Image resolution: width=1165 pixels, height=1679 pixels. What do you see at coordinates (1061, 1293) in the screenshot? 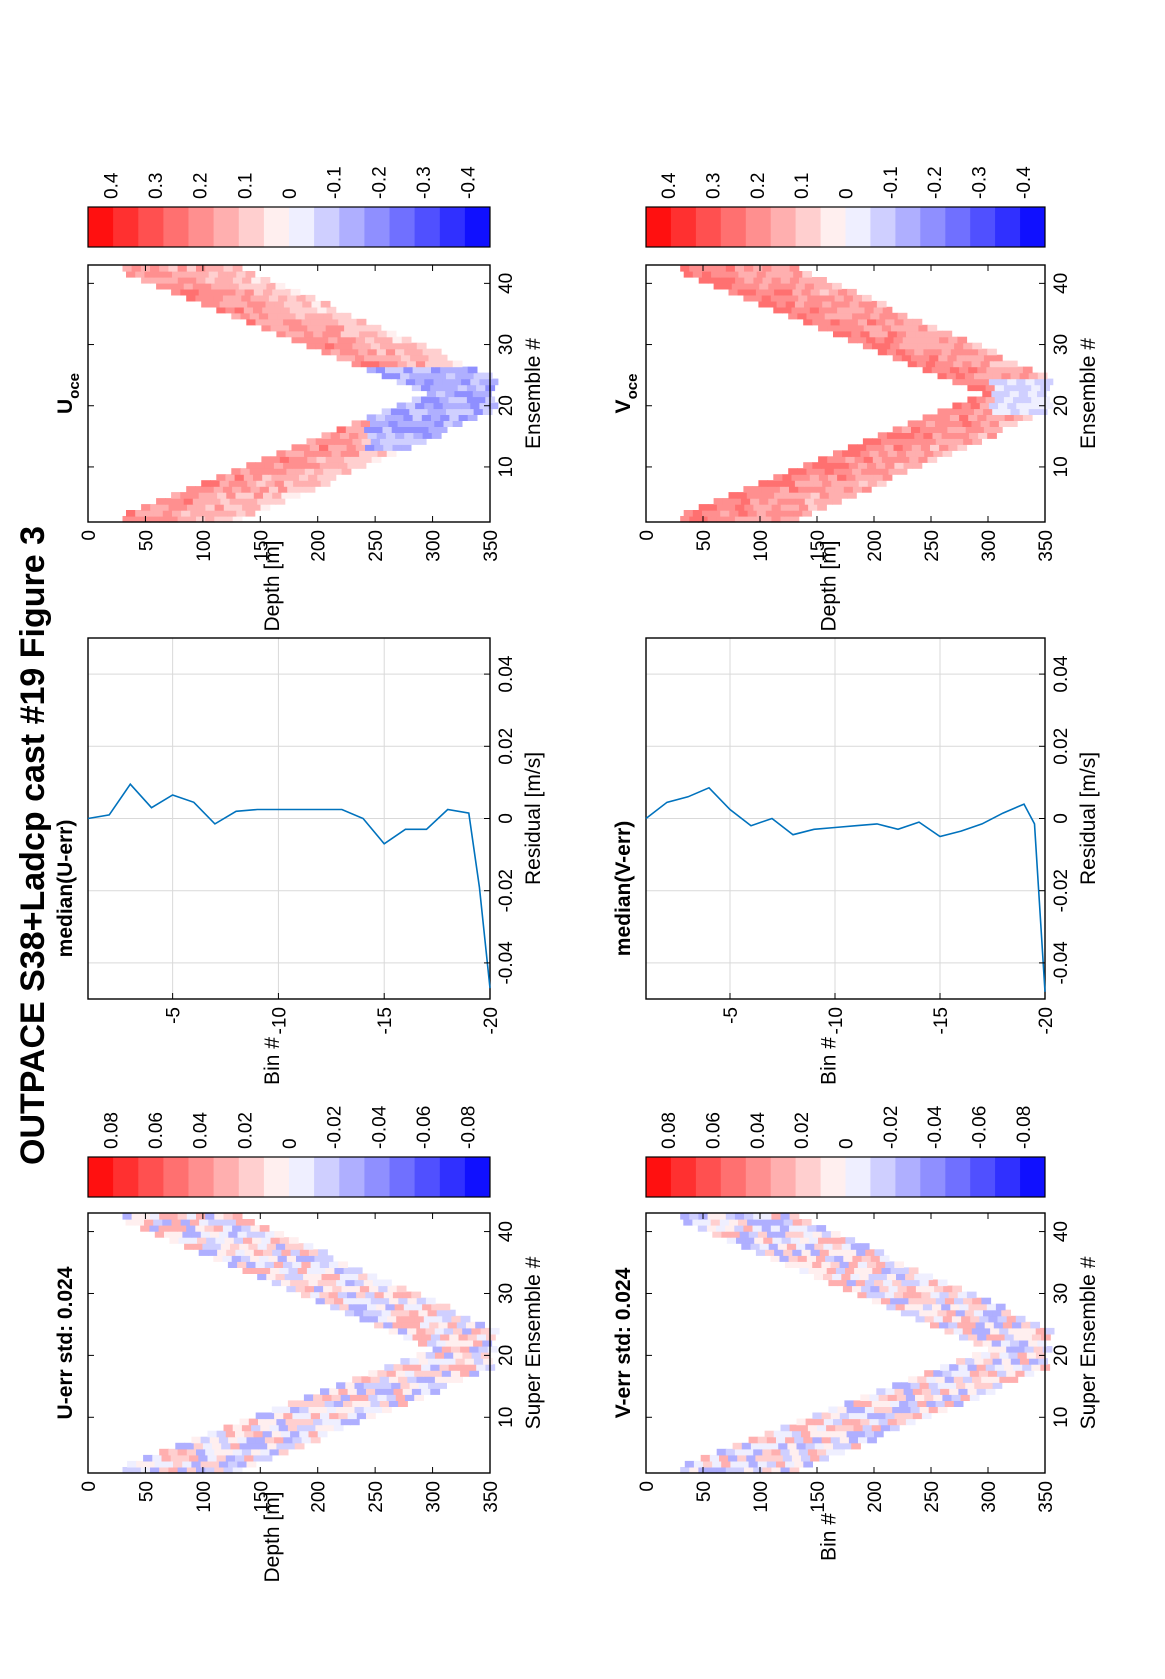
I see `v-err-xtick-label: 30` at bounding box center [1061, 1293].